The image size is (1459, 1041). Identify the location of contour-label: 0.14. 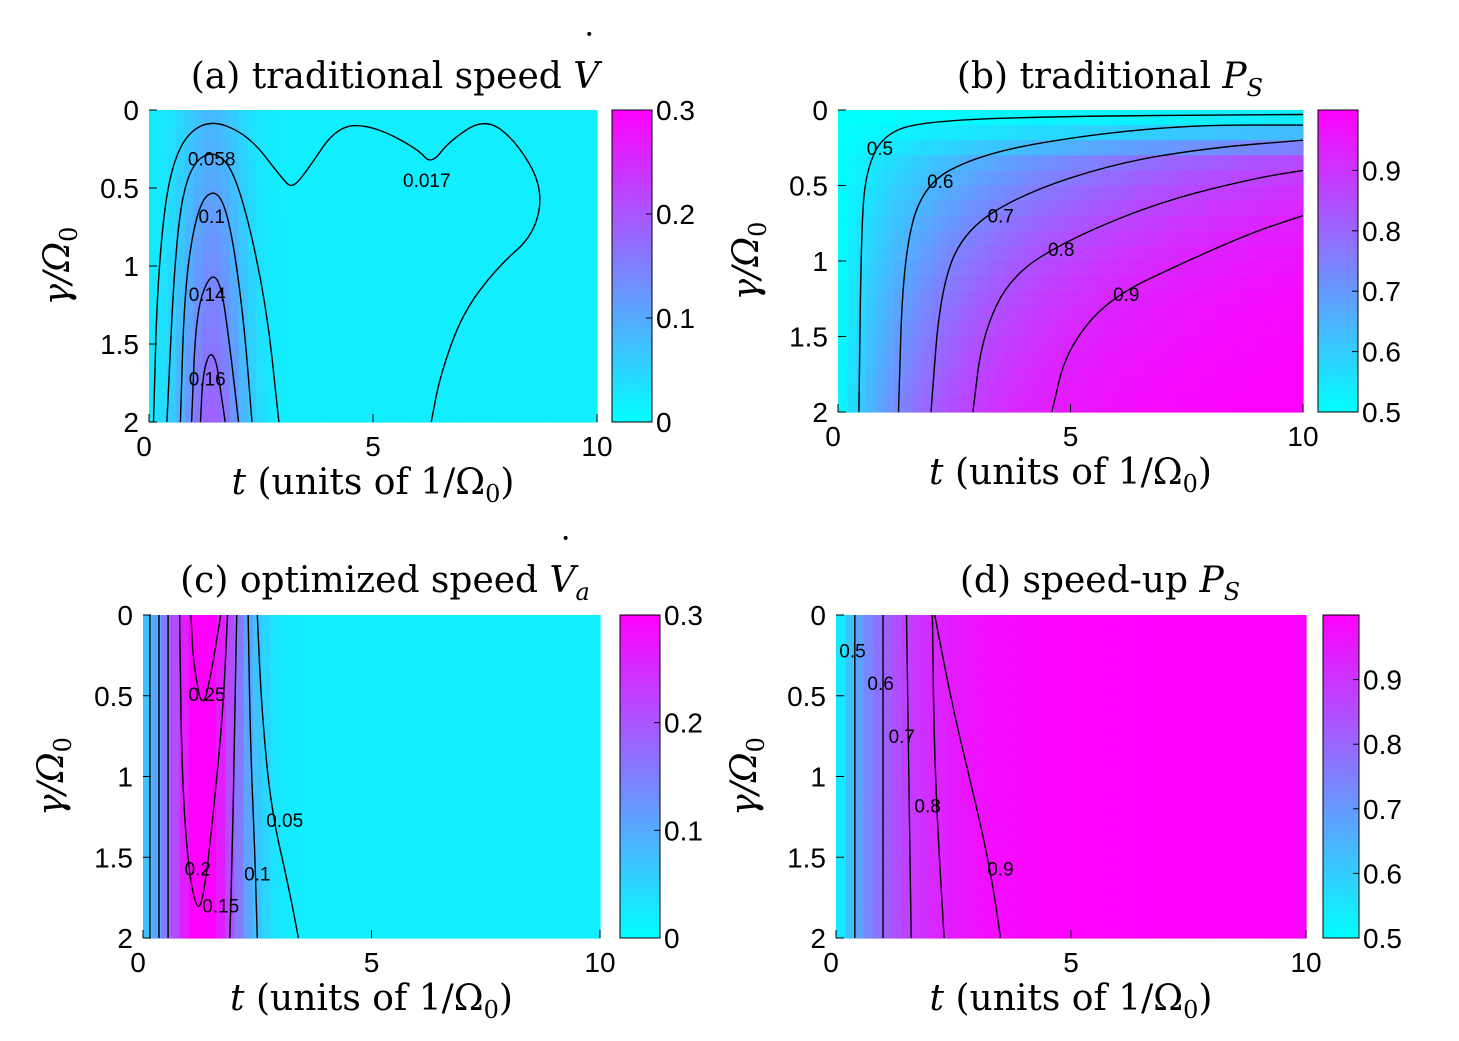
(207, 295).